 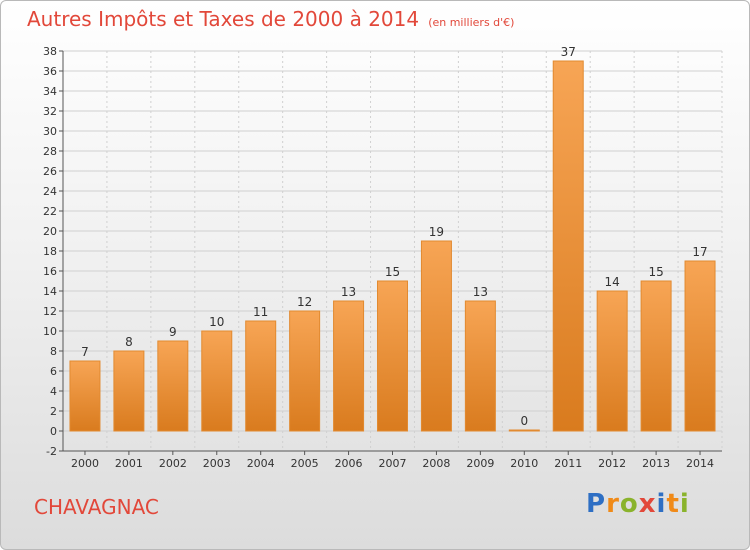 I want to click on y-tick-label: 28, so click(x=50, y=151).